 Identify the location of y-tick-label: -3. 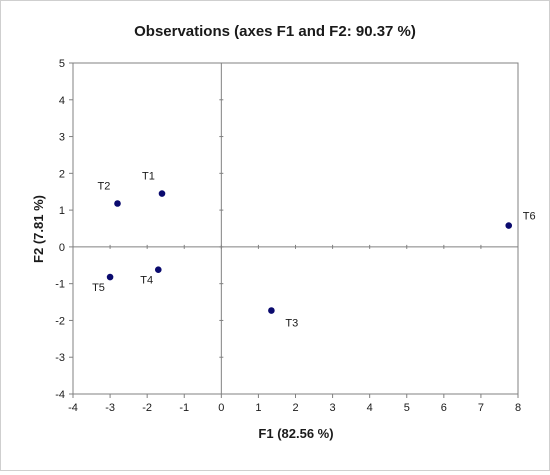
(60, 358).